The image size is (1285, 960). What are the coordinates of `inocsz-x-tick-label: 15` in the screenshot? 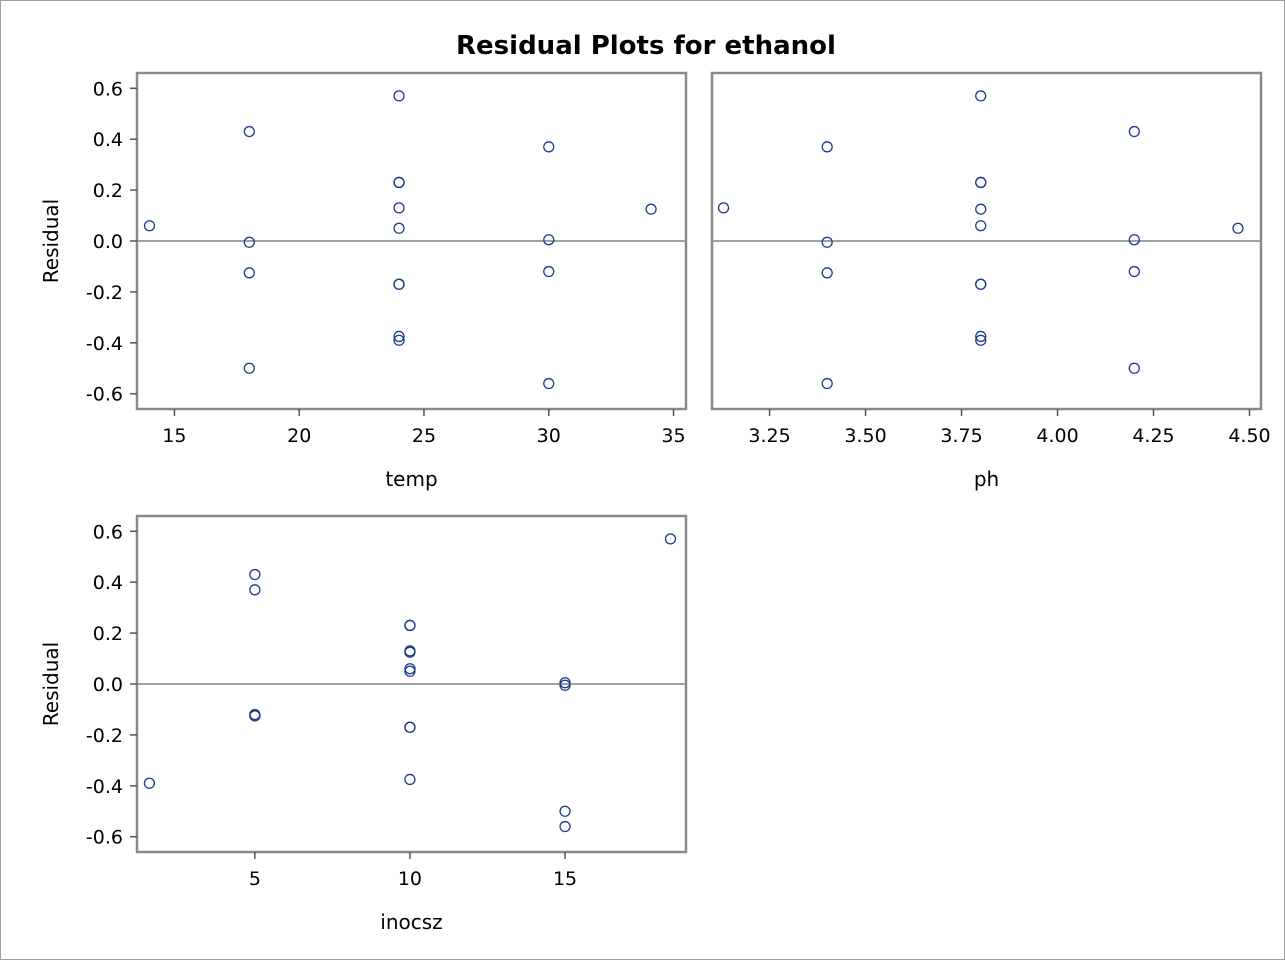 It's located at (565, 879).